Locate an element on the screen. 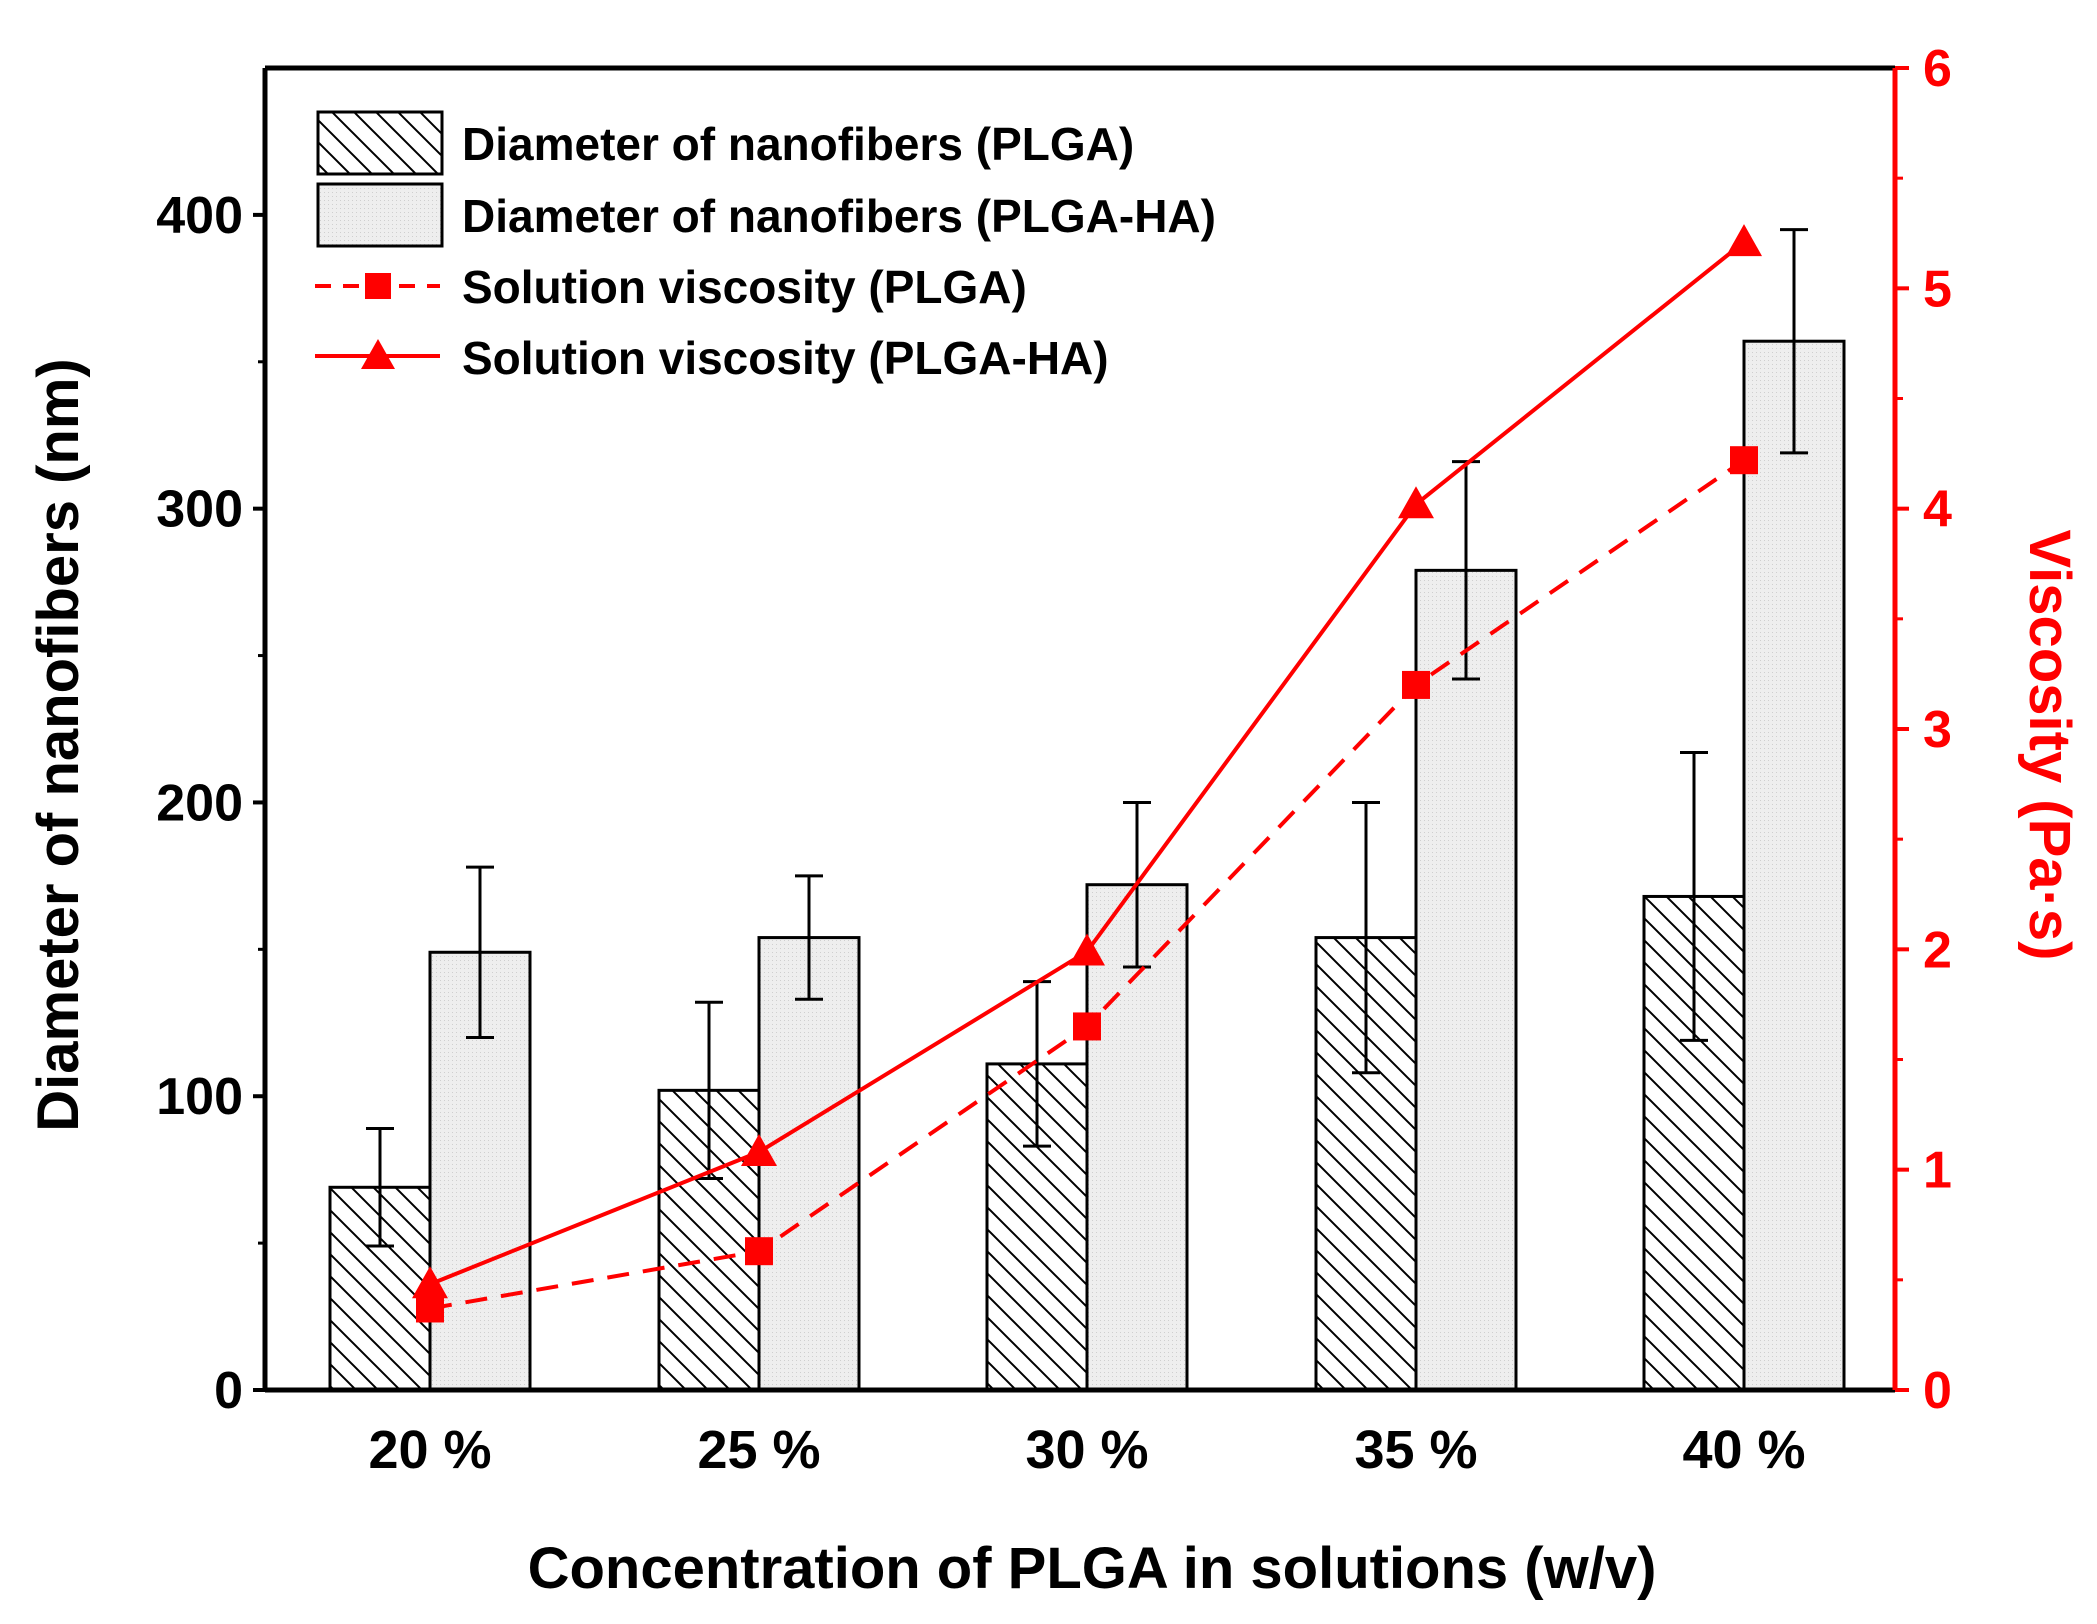  y-right-tick-label: 5 is located at coordinates (1937, 289).